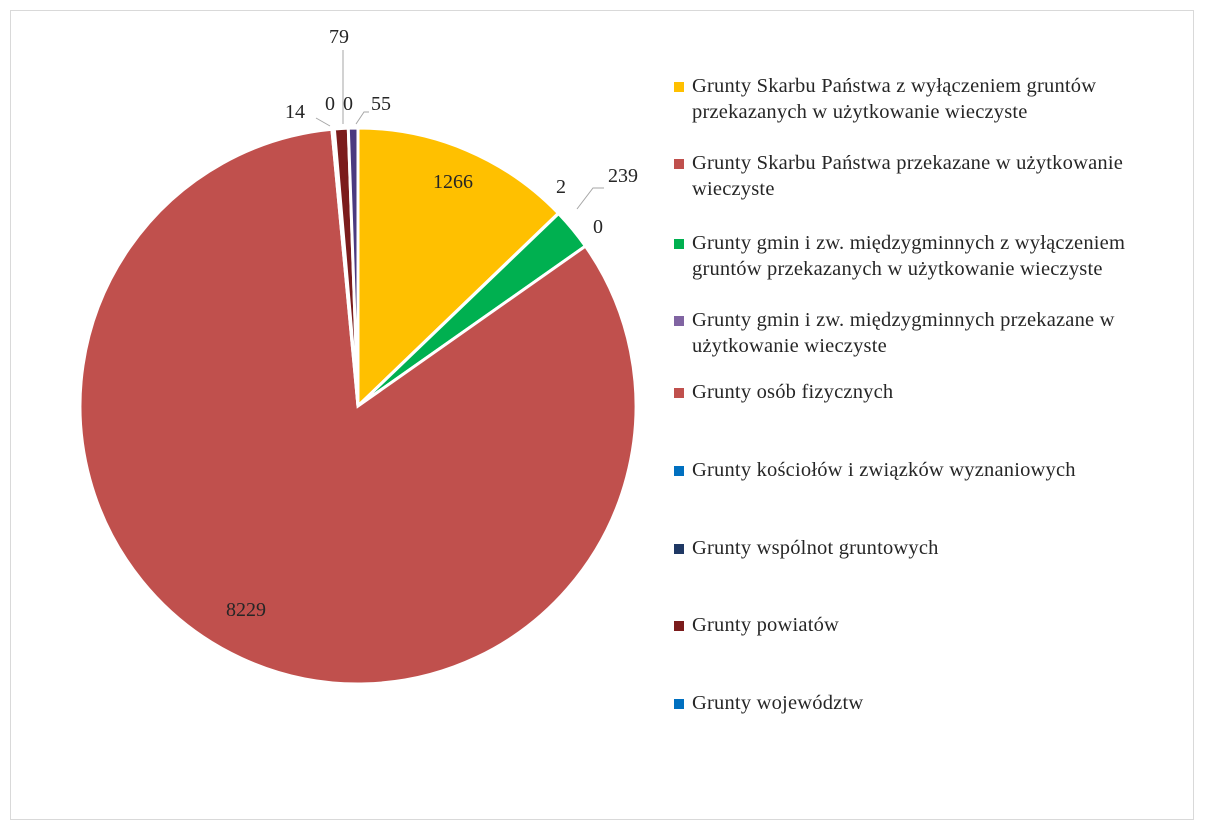  Describe the element at coordinates (909, 625) in the screenshot. I see `legend-item: Grunty powiatów` at that location.